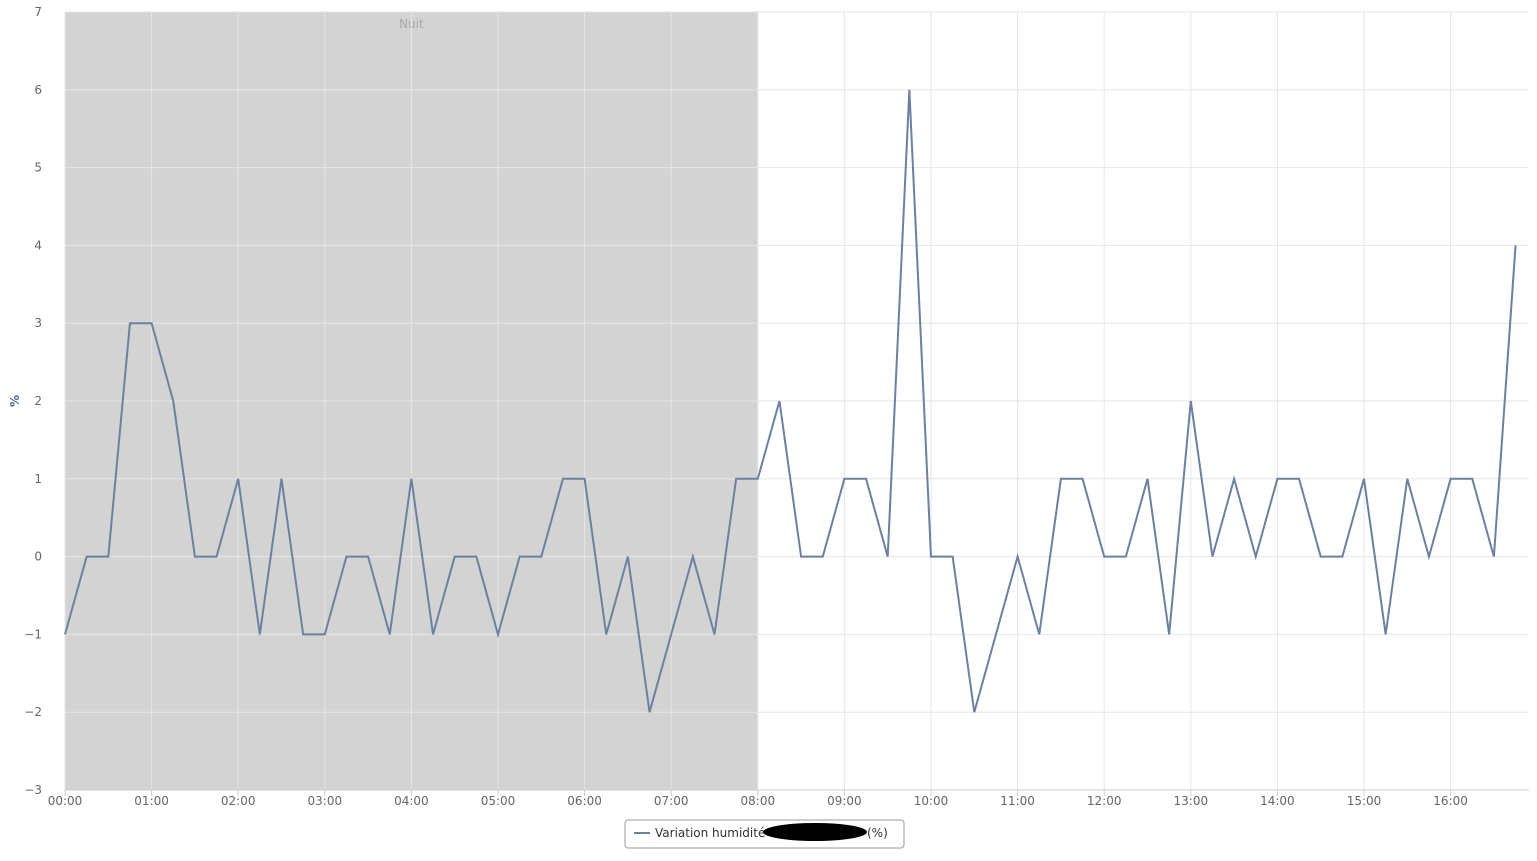  Describe the element at coordinates (758, 801) in the screenshot. I see `x-tick-label: 08:00` at that location.